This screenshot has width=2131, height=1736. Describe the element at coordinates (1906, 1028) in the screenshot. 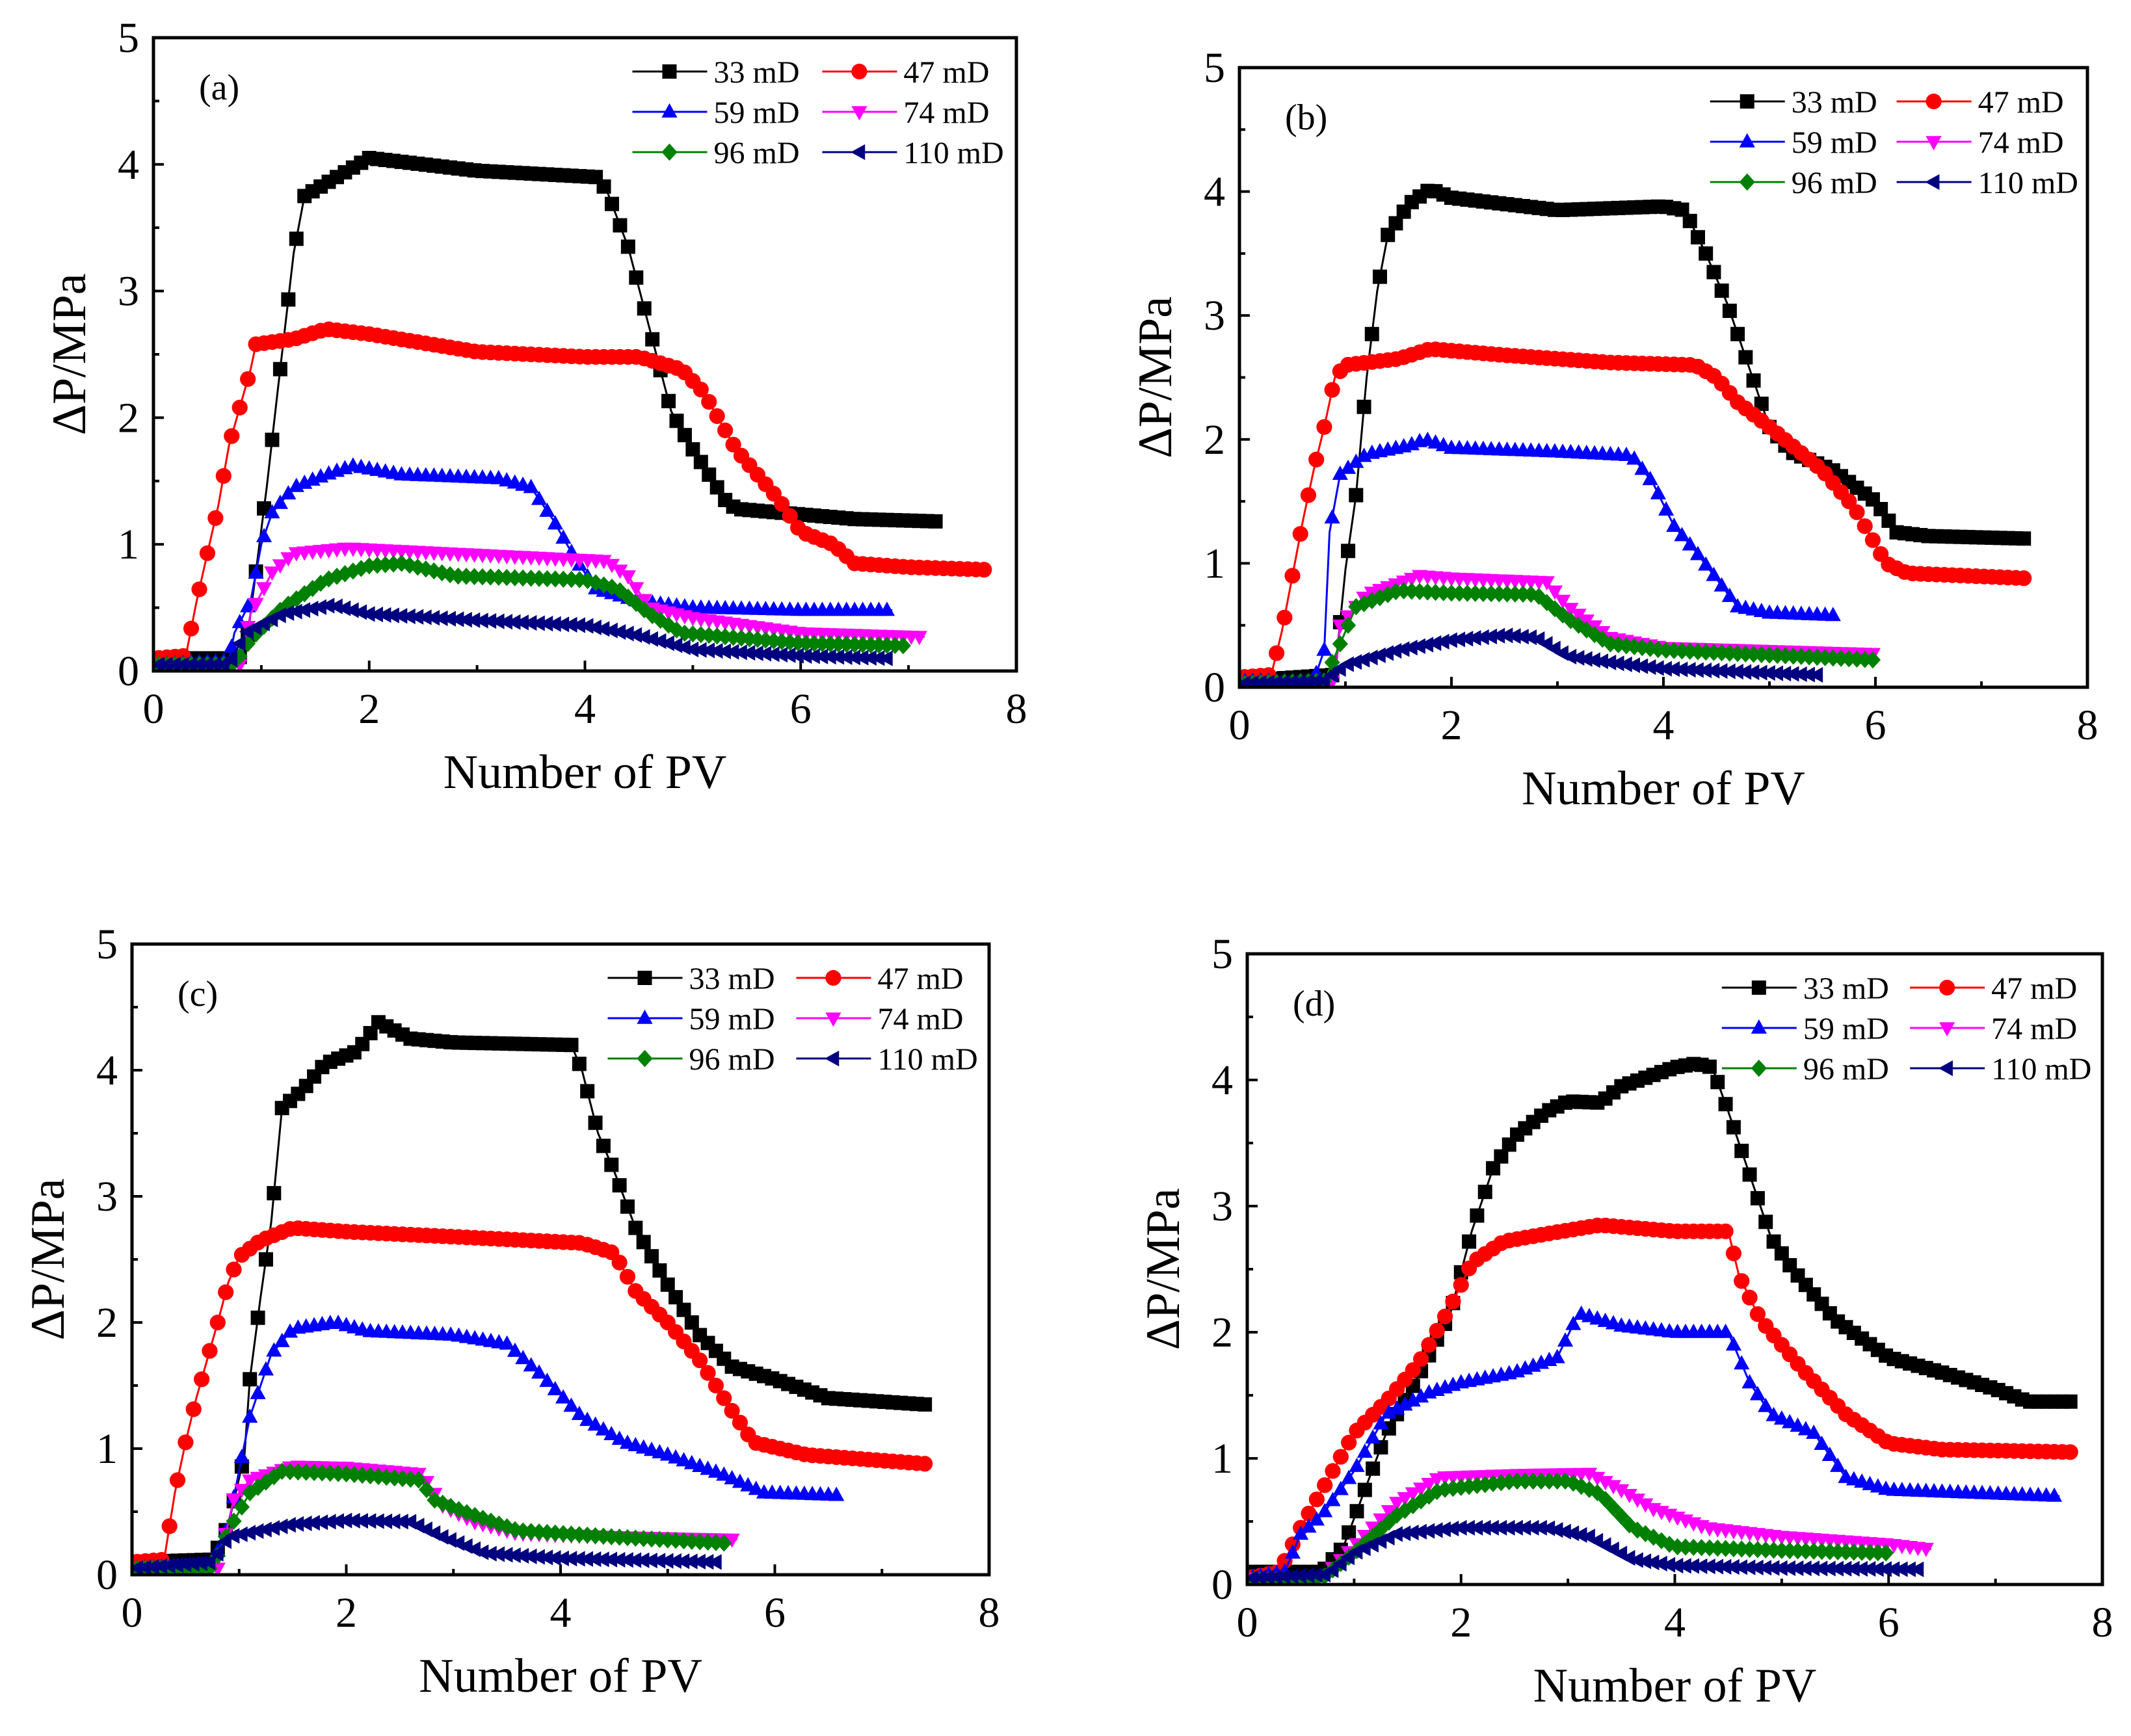

I see `legend: 33 mD 47 mD 59 mD 74 mD 96 mD 110 mD` at that location.